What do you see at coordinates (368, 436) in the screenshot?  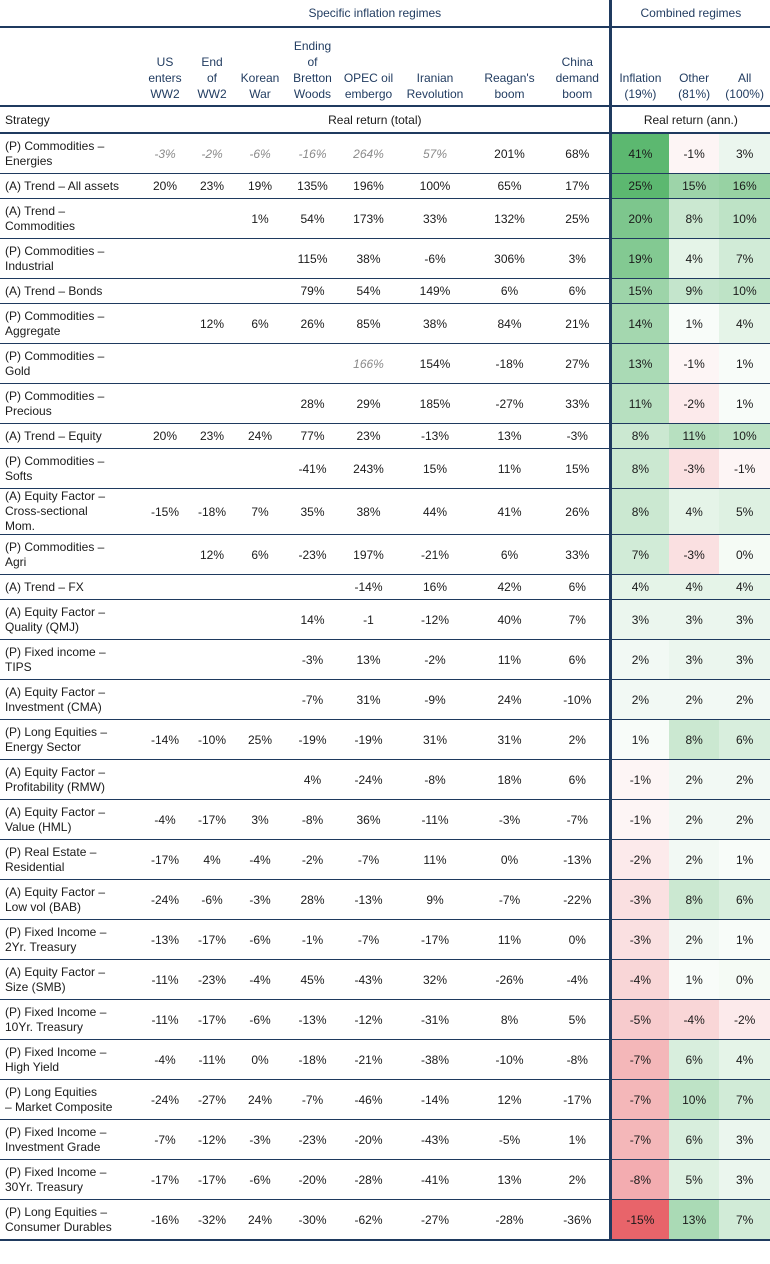 I see `real-total-cell: 23%` at bounding box center [368, 436].